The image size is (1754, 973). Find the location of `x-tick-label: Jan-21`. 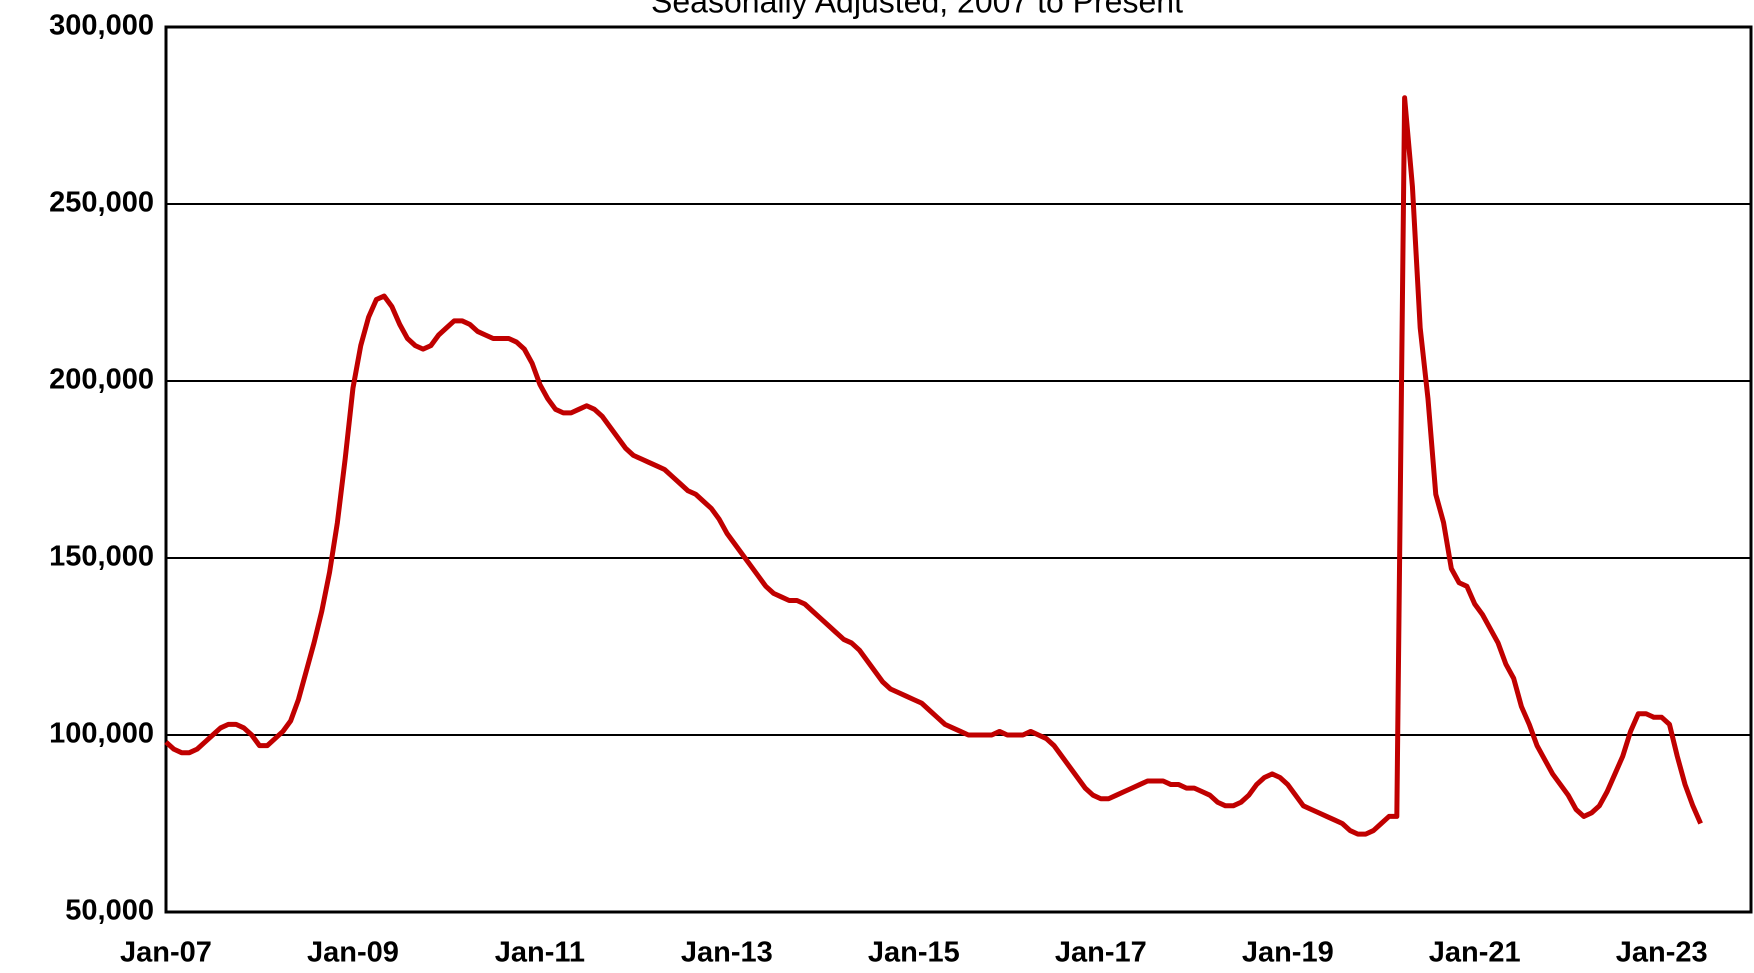

x-tick-label: Jan-21 is located at coordinates (1475, 953).